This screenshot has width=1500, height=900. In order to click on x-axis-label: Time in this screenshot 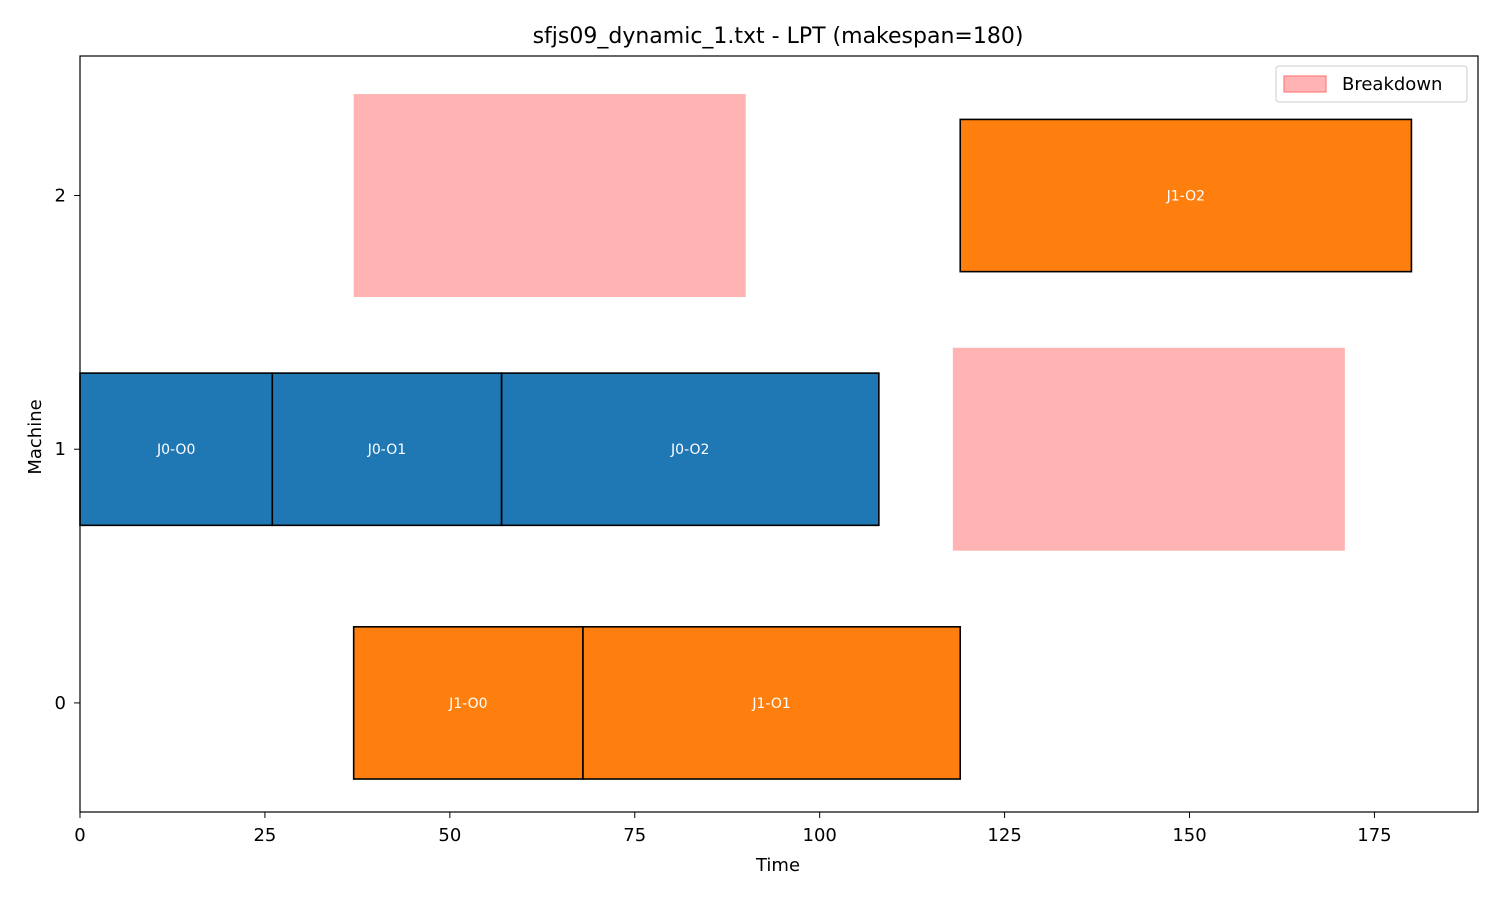, I will do `click(777, 865)`.